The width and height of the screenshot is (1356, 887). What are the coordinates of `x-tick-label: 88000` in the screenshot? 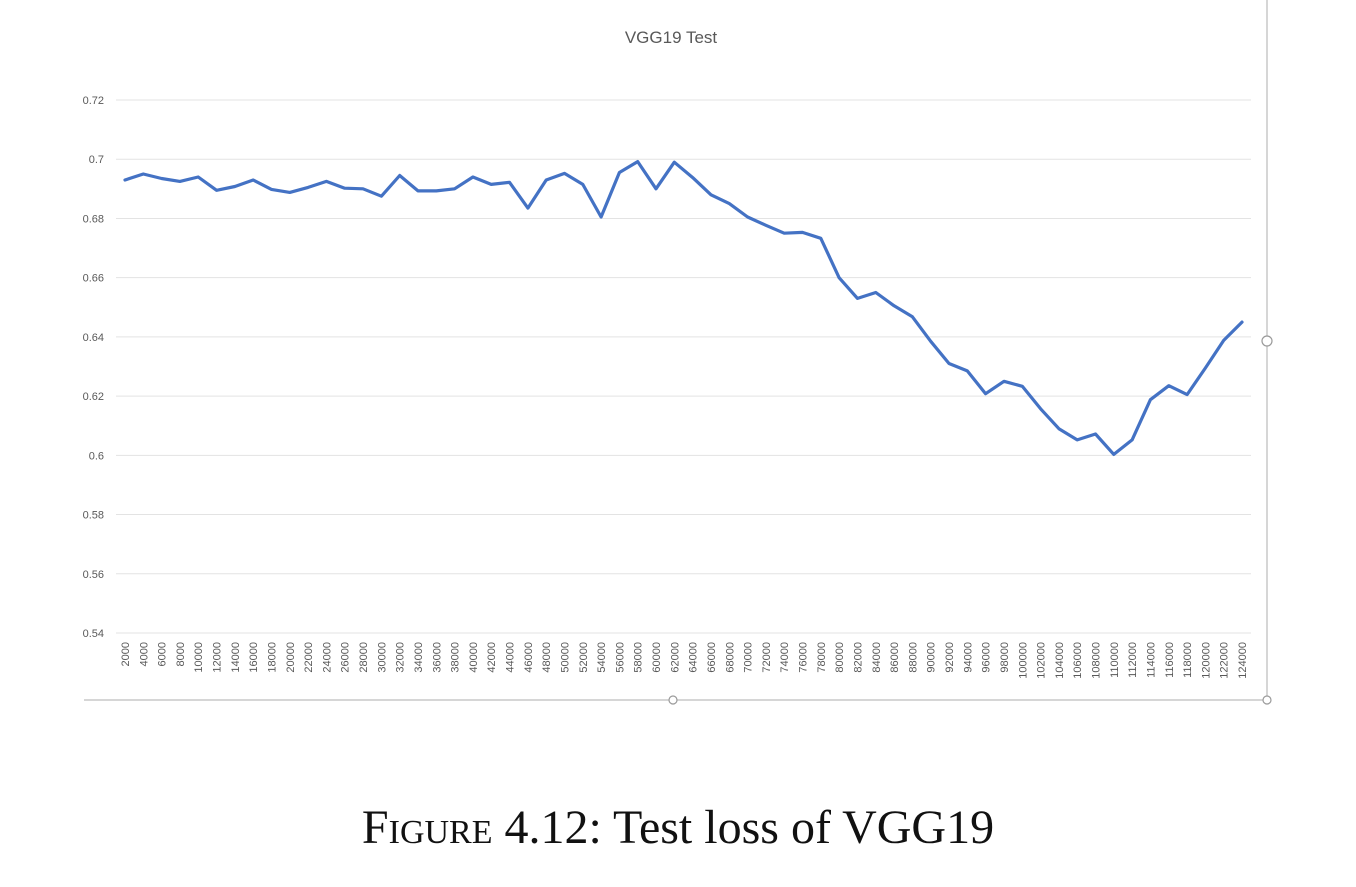 It's located at (913, 657).